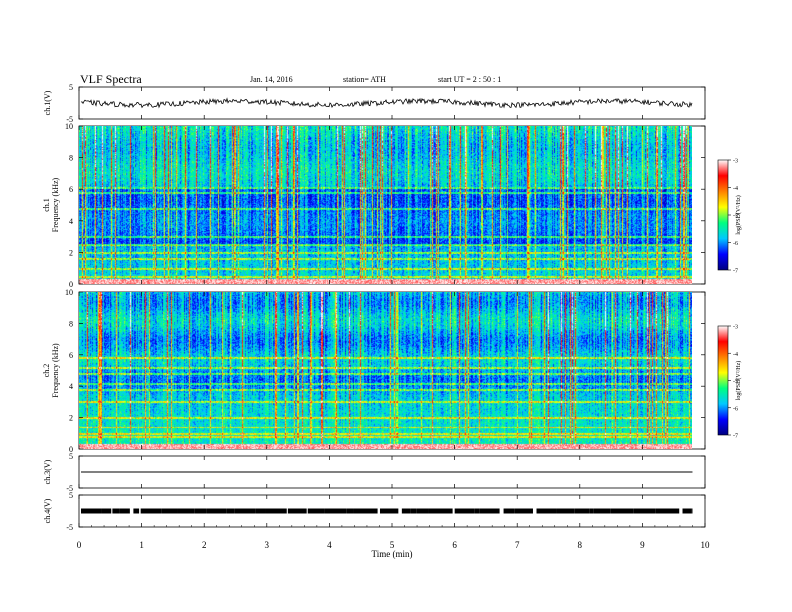 The image size is (792, 612). Describe the element at coordinates (204, 545) in the screenshot. I see `x-tick-label: 2` at that location.